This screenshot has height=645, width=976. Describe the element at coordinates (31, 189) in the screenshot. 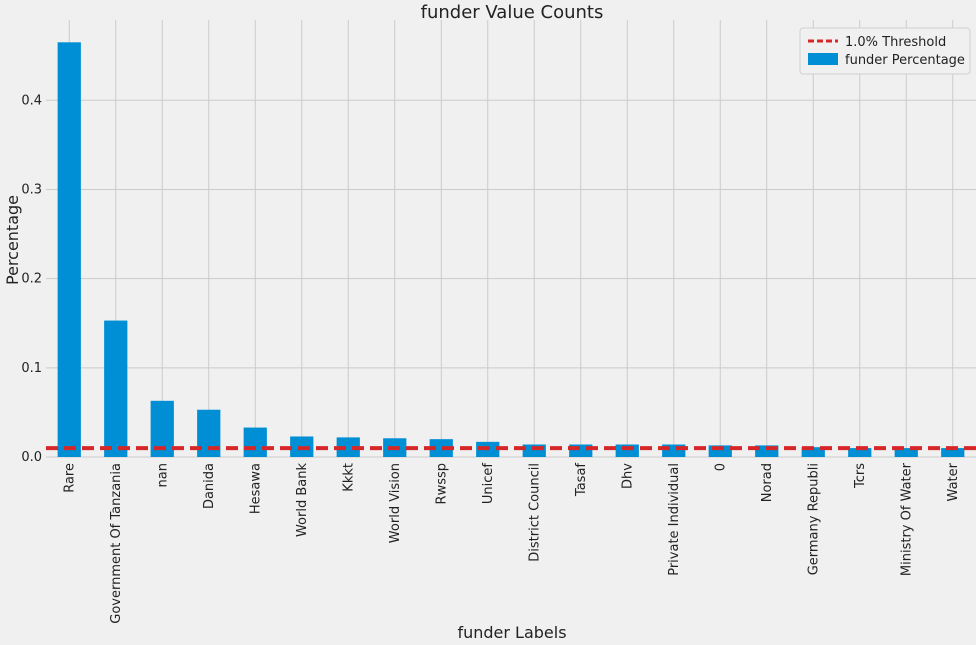

I see `y-tick-label: 0.3` at that location.